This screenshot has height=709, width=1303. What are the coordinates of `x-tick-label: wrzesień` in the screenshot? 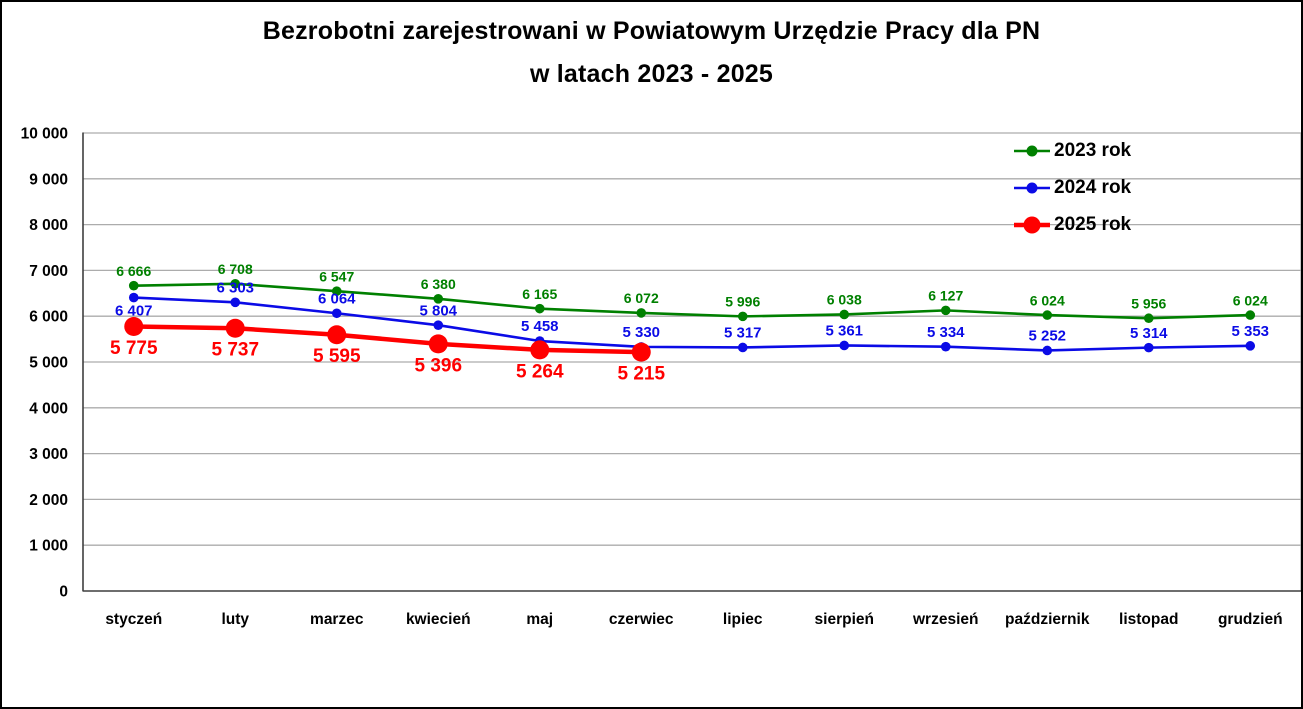 It's located at (945, 619).